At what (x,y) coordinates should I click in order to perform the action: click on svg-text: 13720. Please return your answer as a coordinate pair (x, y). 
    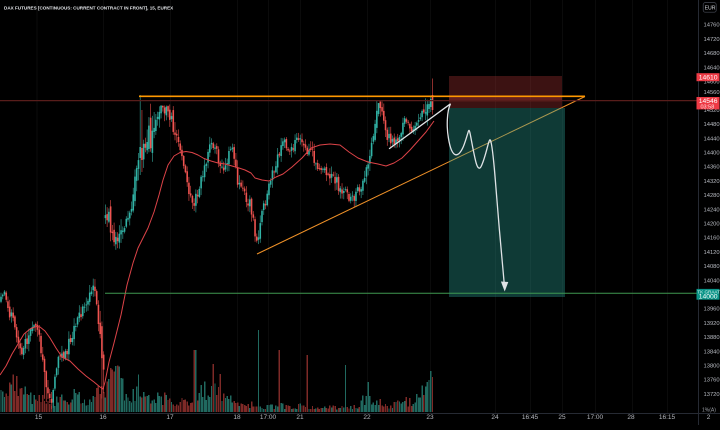
    Looking at the image, I should click on (712, 395).